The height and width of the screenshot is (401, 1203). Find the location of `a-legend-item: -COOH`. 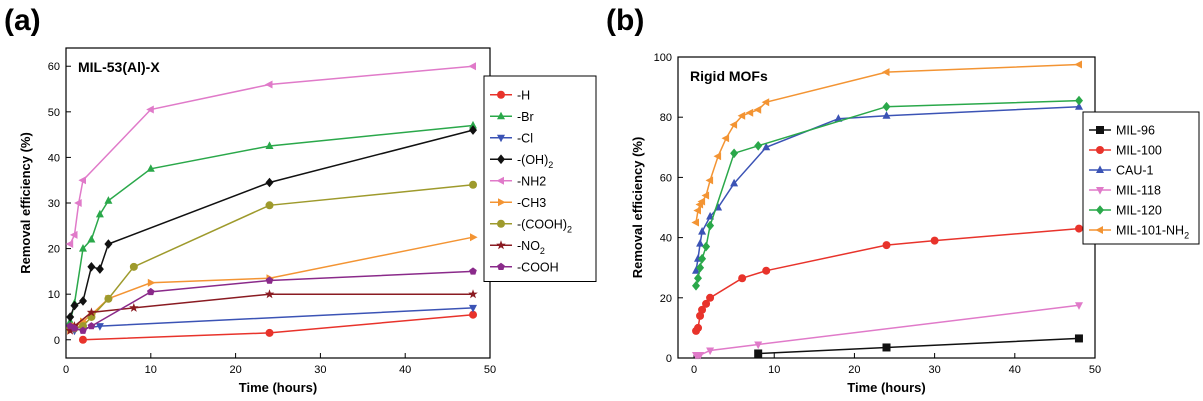

a-legend-item: -COOH is located at coordinates (524, 267).